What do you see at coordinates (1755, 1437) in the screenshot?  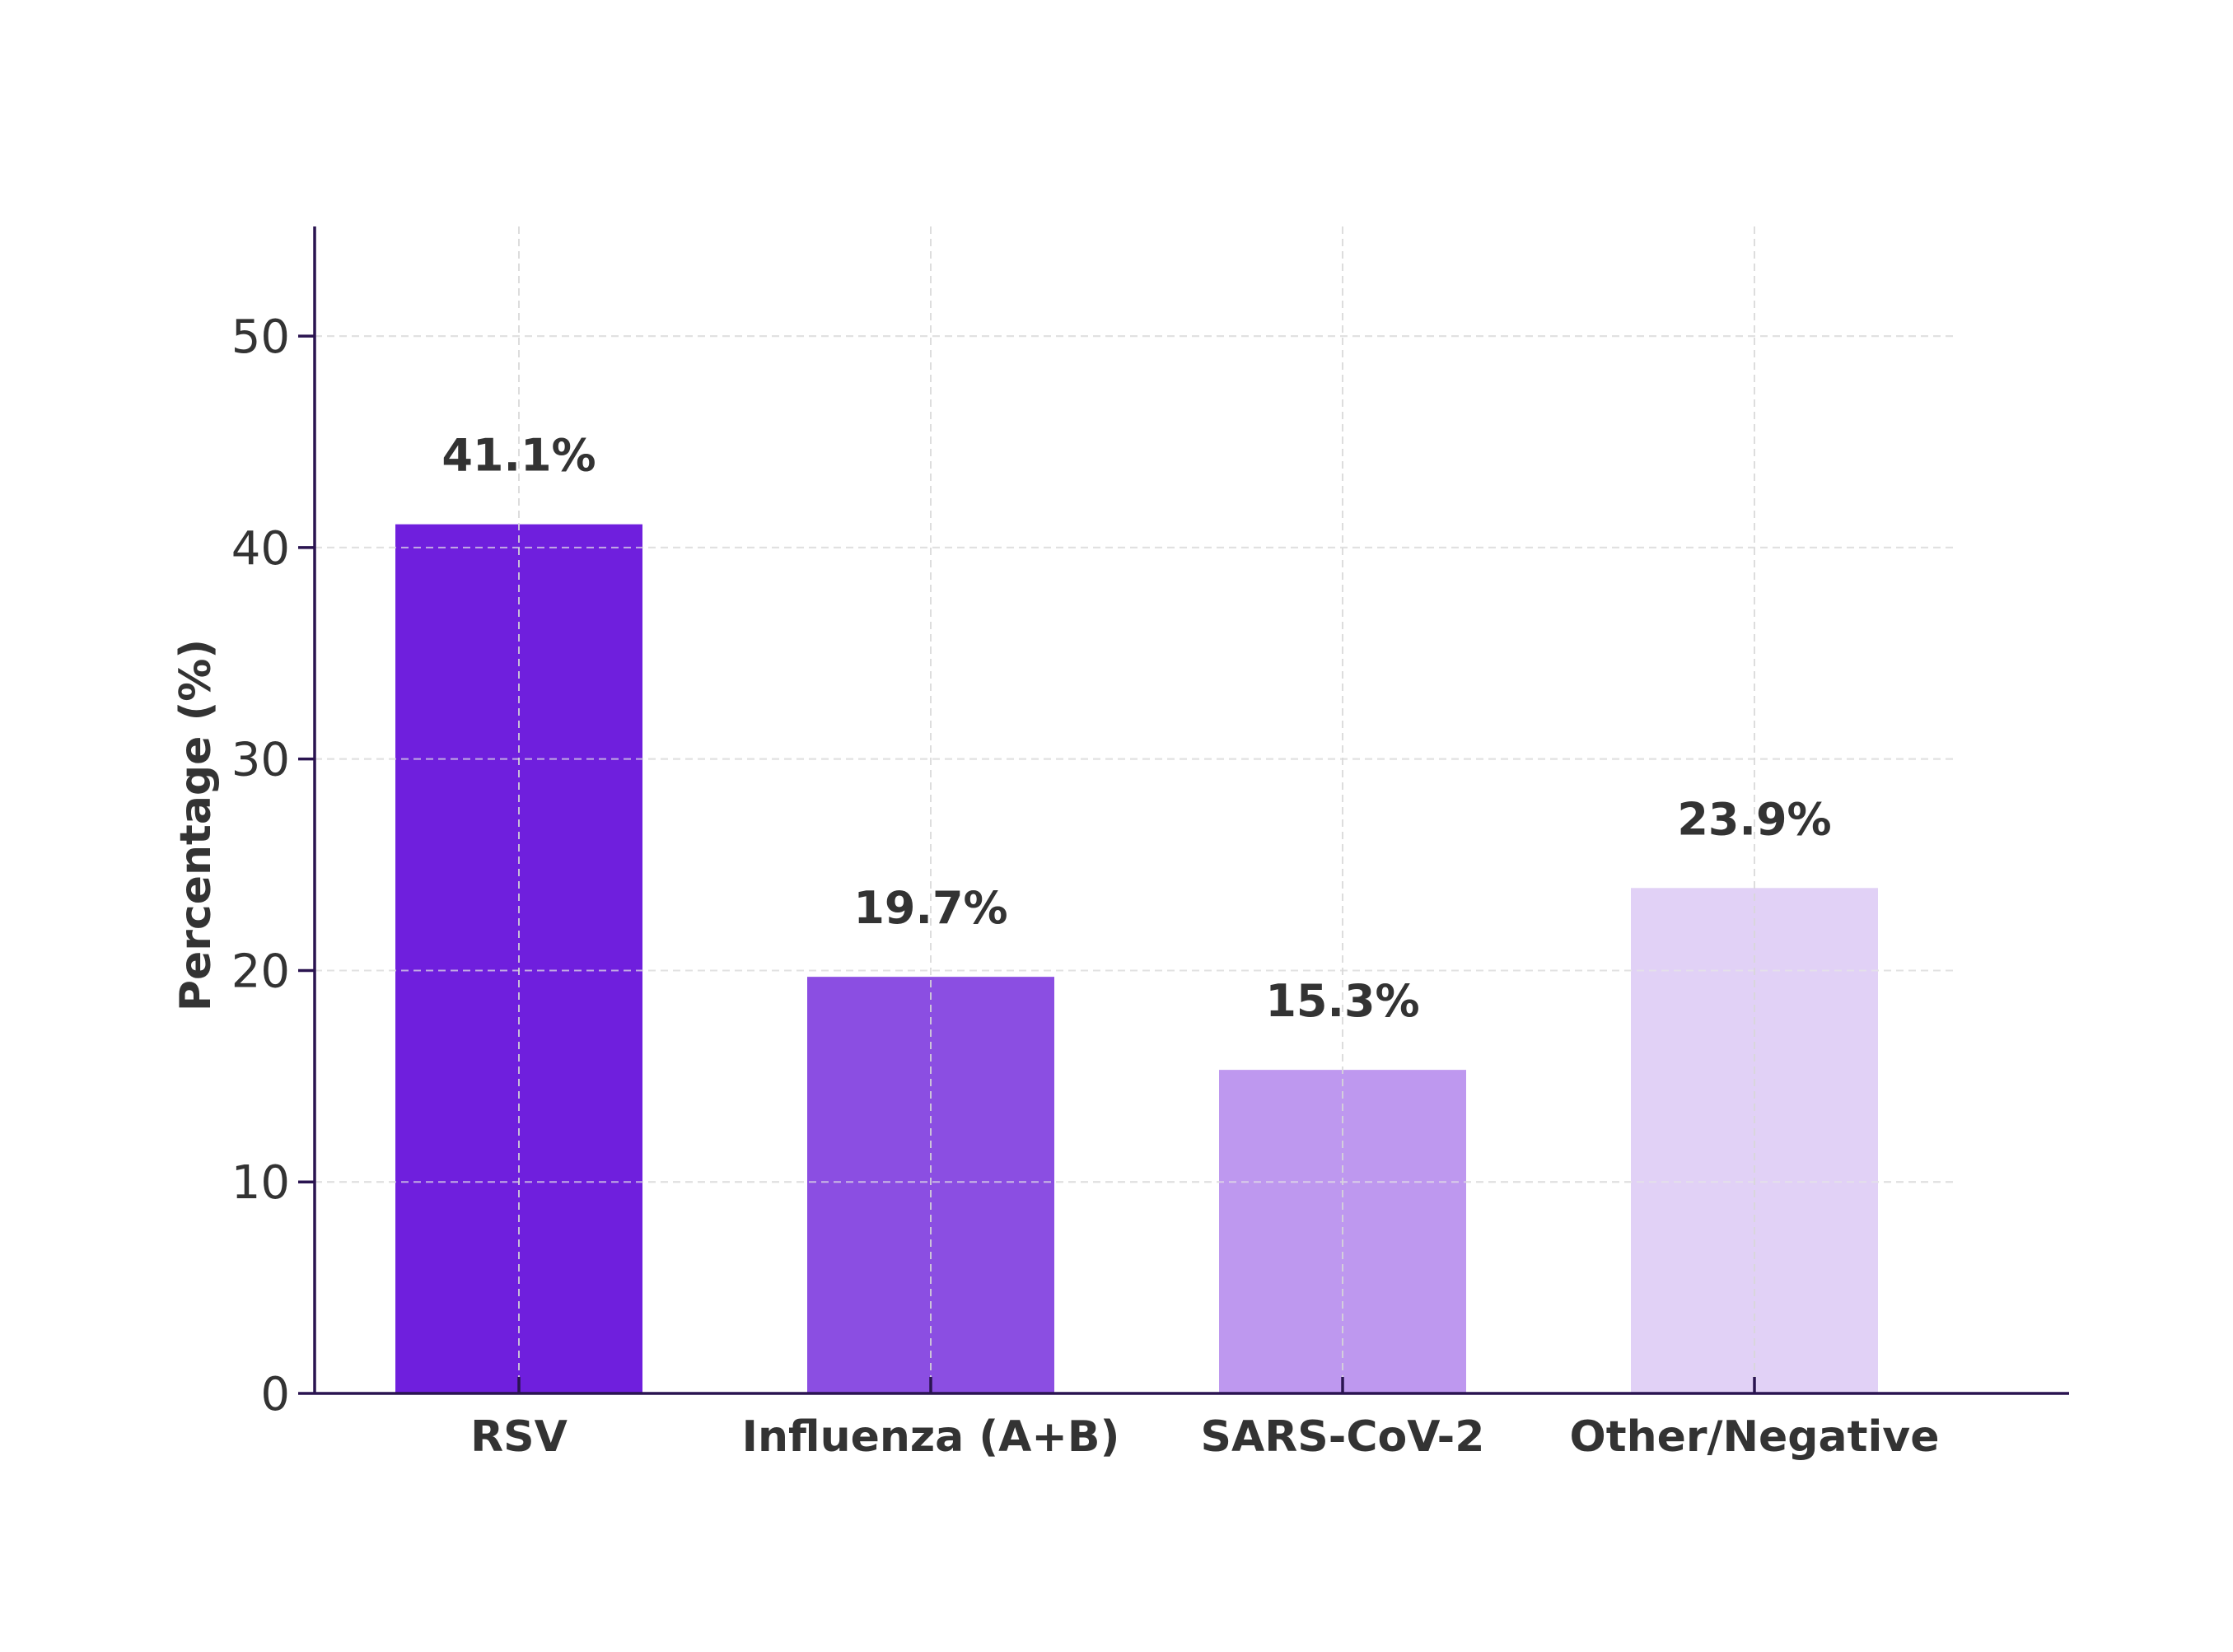 I see `x-tick-label: Other/Negative` at bounding box center [1755, 1437].